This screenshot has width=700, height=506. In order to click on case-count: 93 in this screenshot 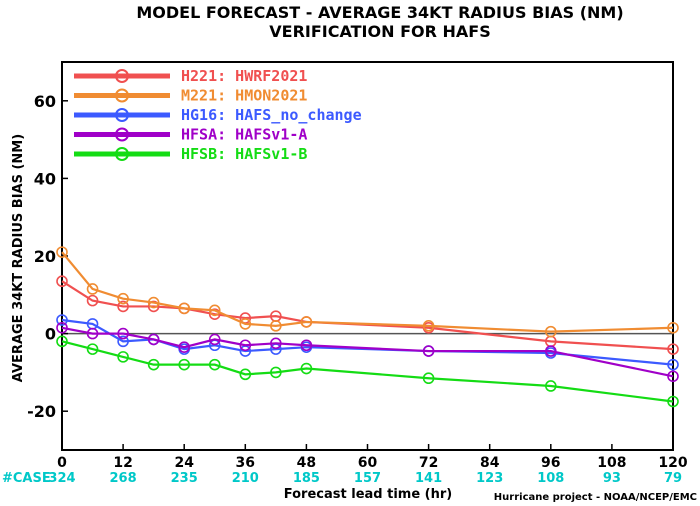, I will do `click(612, 478)`.